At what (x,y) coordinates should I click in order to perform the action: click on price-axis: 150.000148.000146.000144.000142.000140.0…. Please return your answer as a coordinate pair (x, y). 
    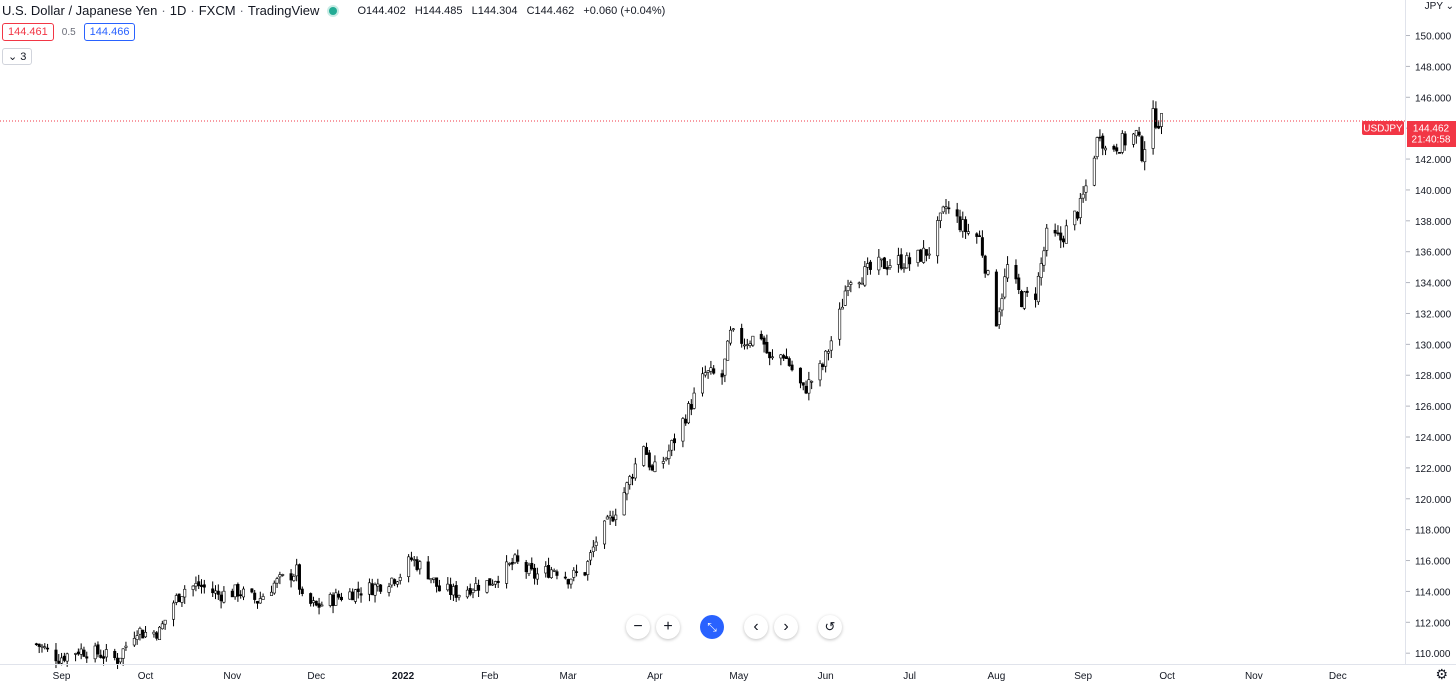
    Looking at the image, I should click on (1429, 346).